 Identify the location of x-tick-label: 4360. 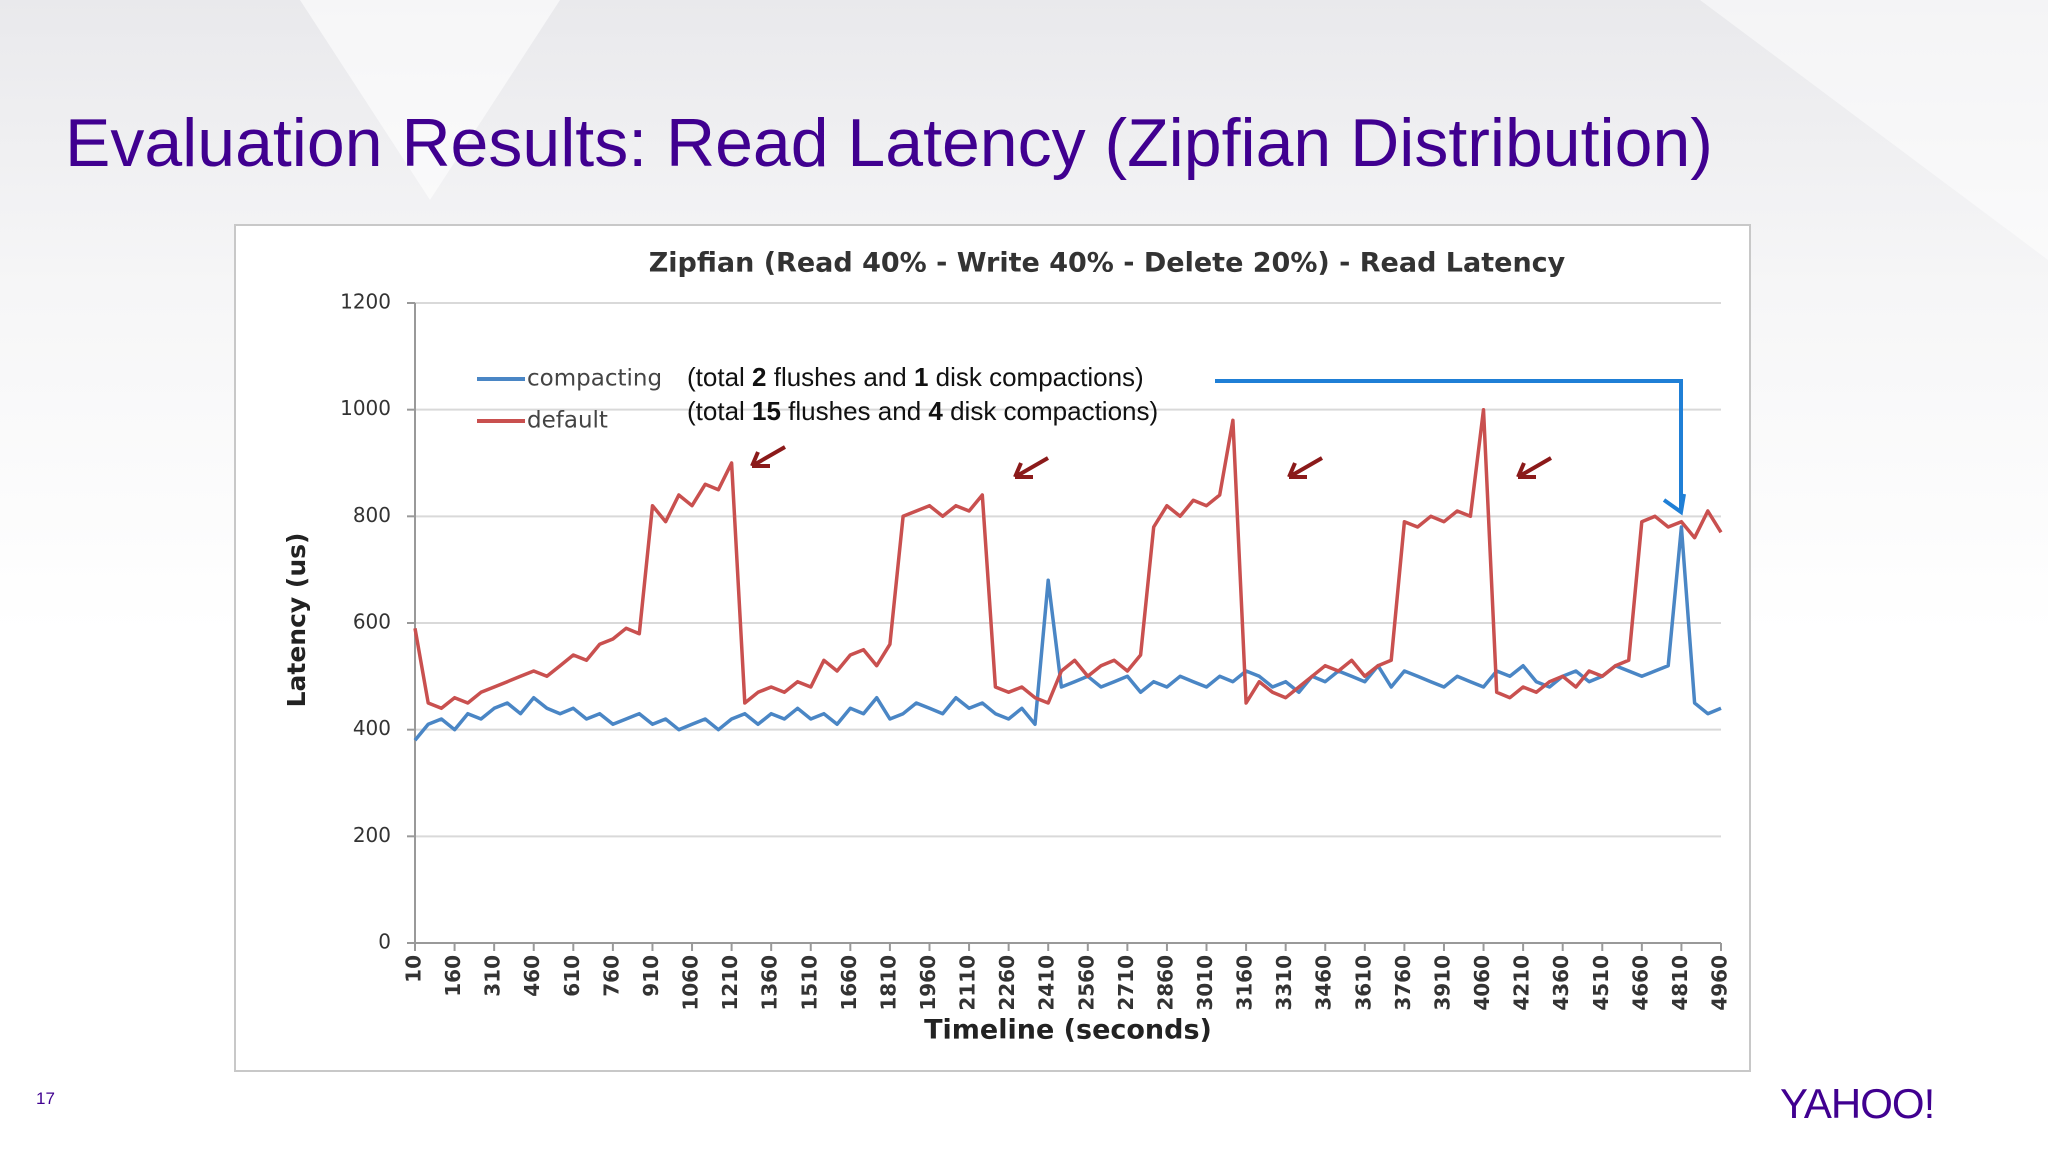
(1561, 983).